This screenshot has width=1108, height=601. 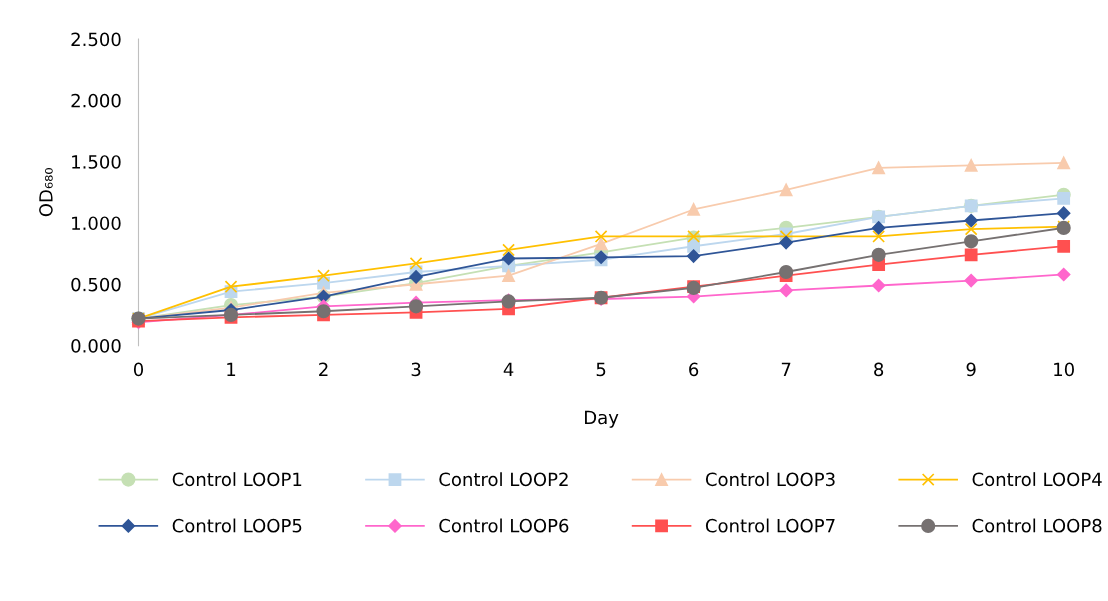 I want to click on y-tick-label: 0.000, so click(x=96, y=346).